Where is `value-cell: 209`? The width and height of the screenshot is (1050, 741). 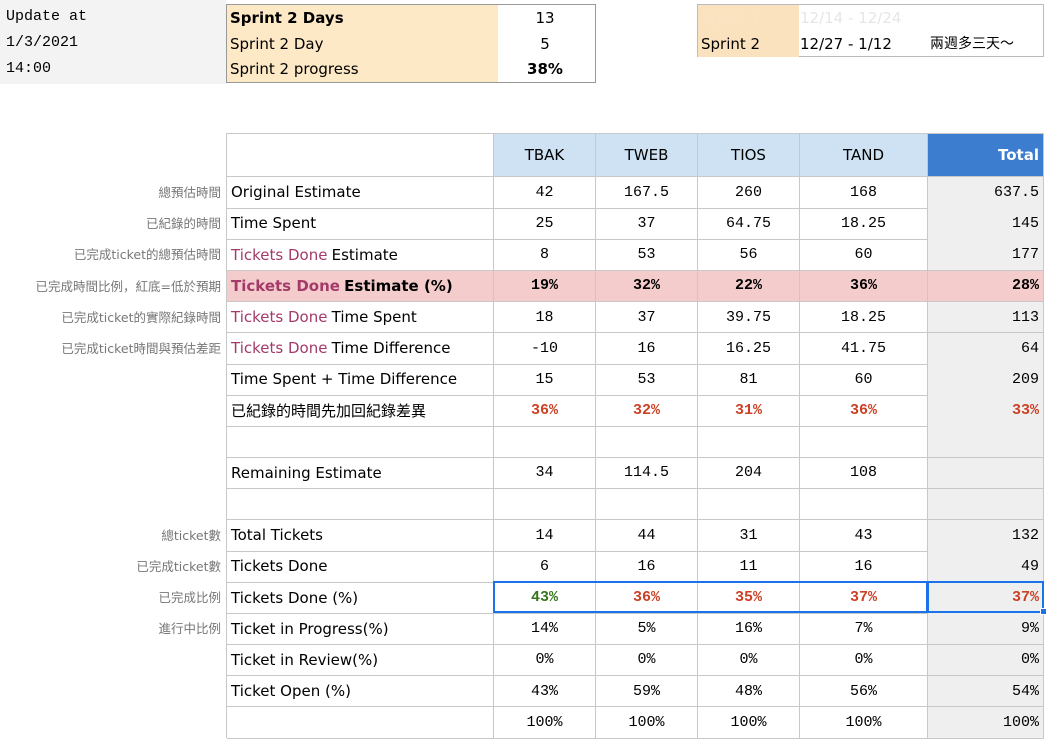
value-cell: 209 is located at coordinates (986, 380).